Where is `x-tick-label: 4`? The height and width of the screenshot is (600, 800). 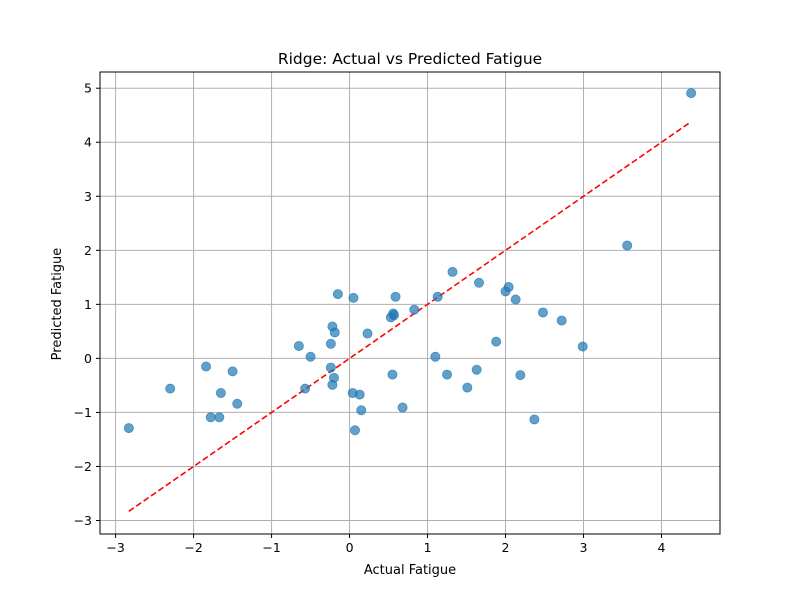
x-tick-label: 4 is located at coordinates (662, 547).